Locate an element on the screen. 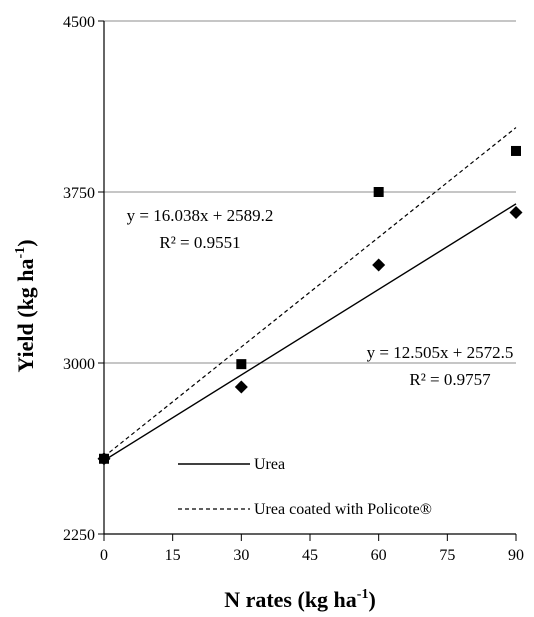 The image size is (534, 617). urea-r2-label: R² = 0.9757 is located at coordinates (450, 379).